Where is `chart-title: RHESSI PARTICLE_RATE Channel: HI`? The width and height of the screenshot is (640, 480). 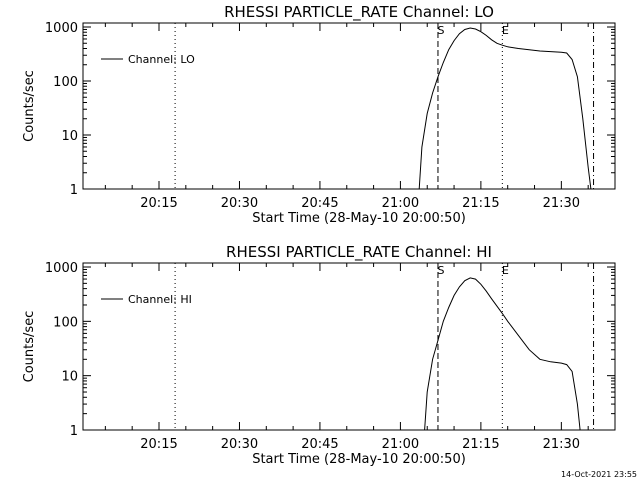
chart-title: RHESSI PARTICLE_RATE Channel: HI is located at coordinates (359, 252).